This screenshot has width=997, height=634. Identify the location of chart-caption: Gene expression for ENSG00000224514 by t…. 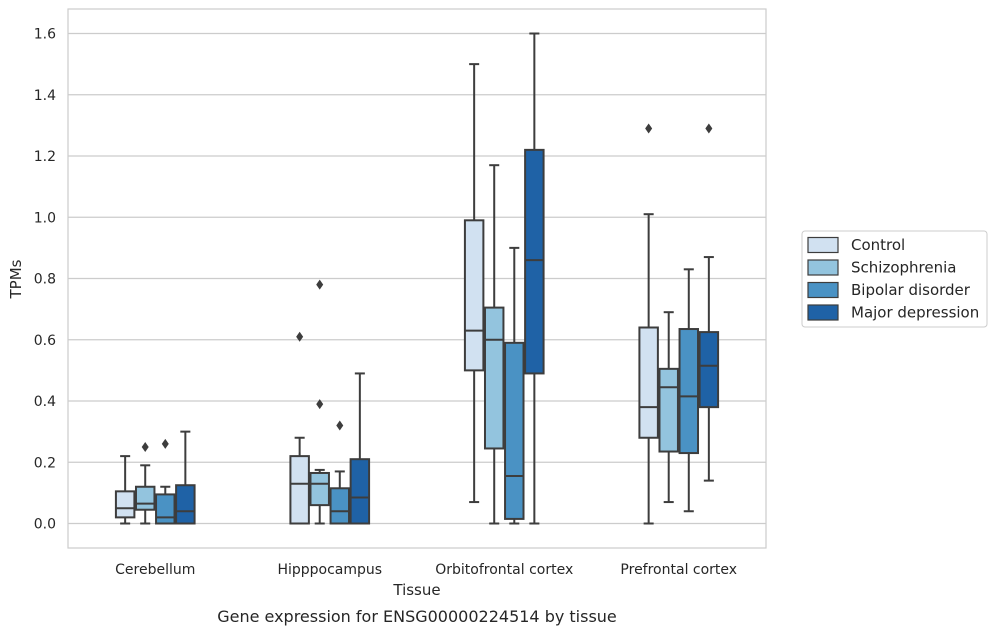
(417, 616).